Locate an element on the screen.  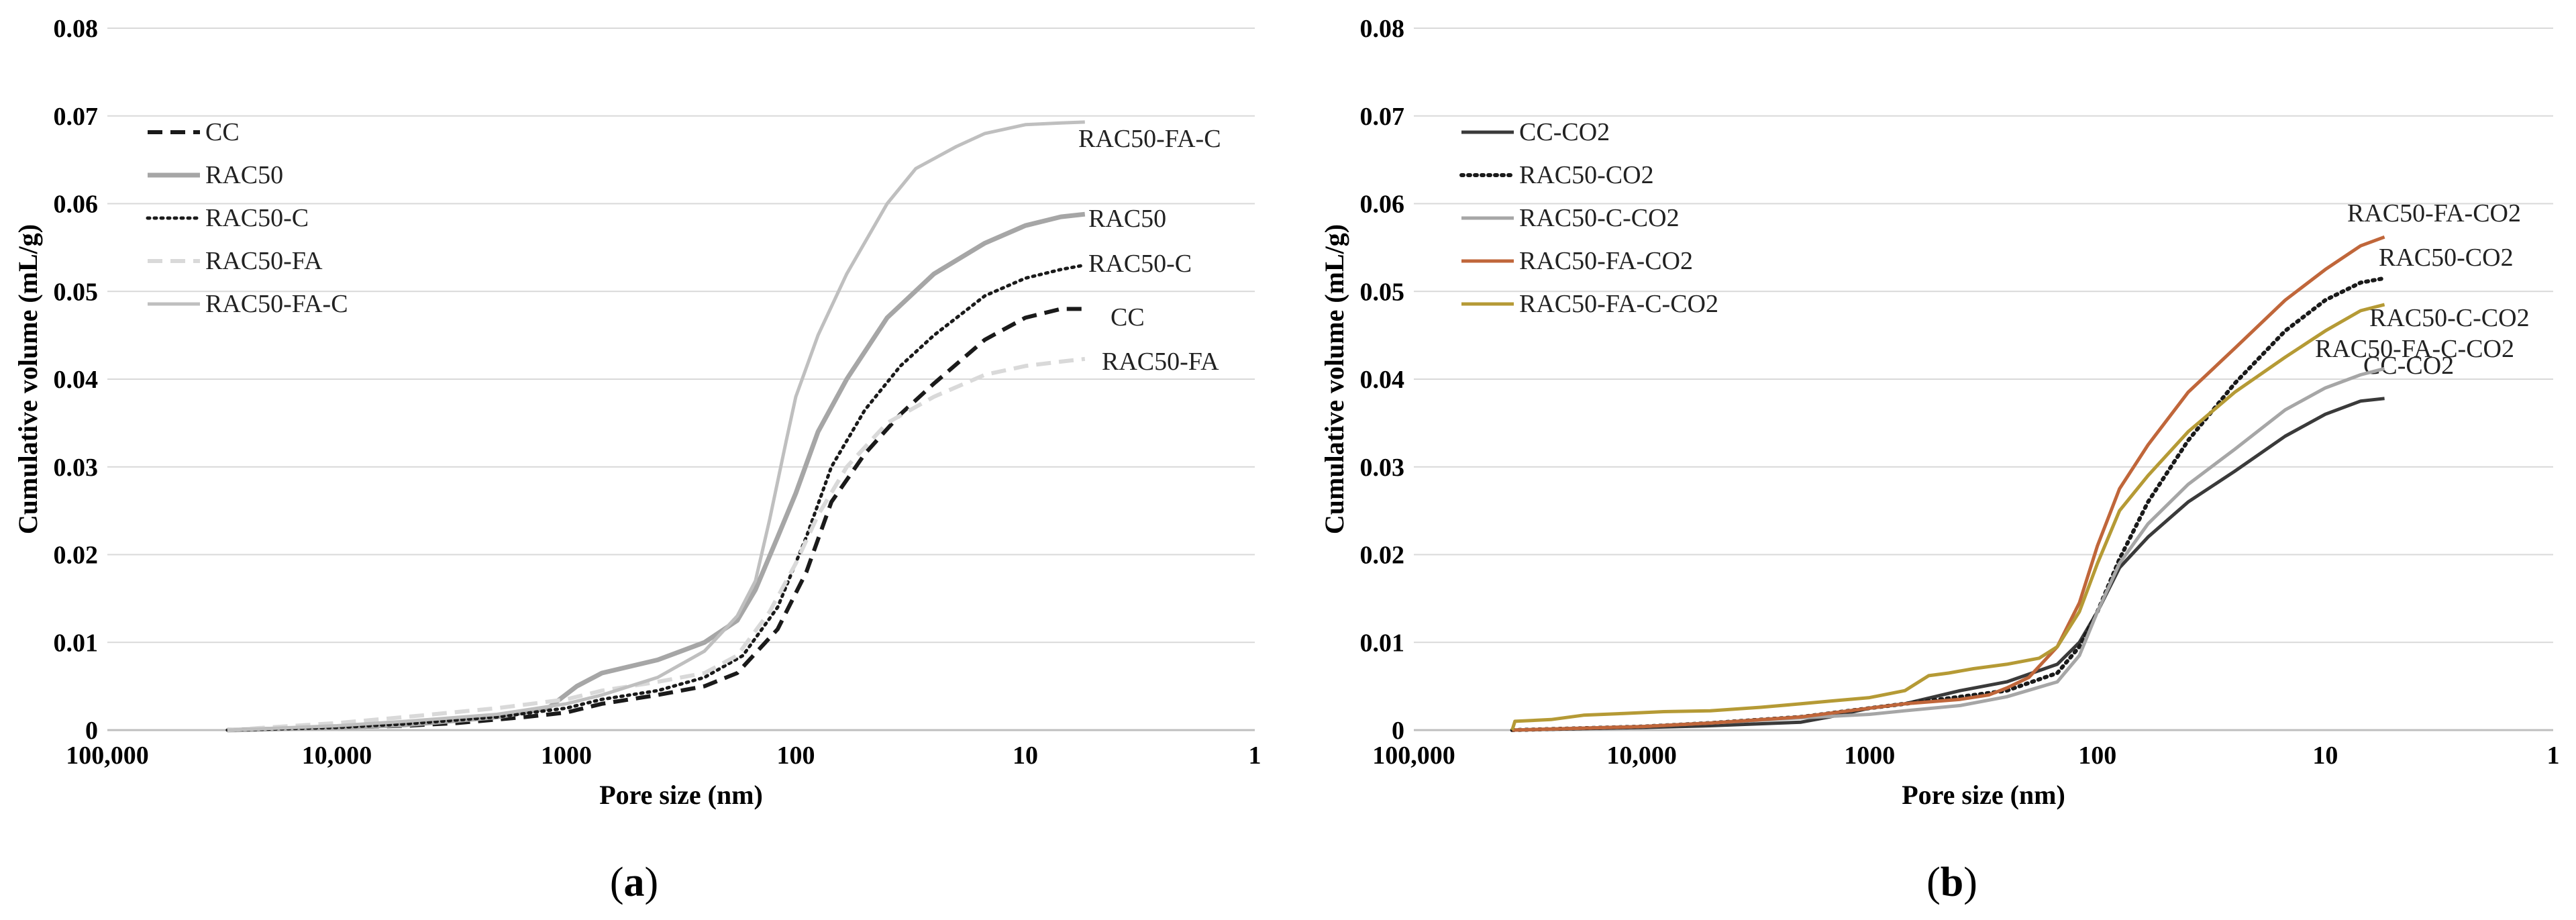
legend-label: RAC50-CO2 is located at coordinates (1586, 175).